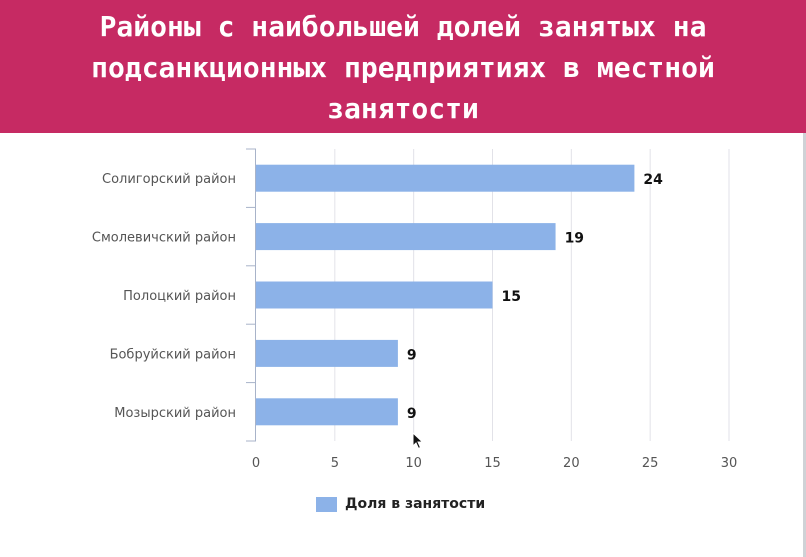 This screenshot has width=806, height=557. What do you see at coordinates (571, 463) in the screenshot?
I see `x-tick-label: 20` at bounding box center [571, 463].